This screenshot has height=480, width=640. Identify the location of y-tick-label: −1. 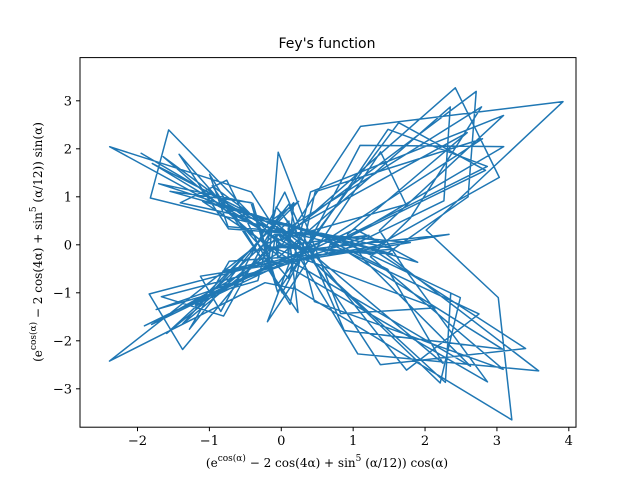
(62, 293).